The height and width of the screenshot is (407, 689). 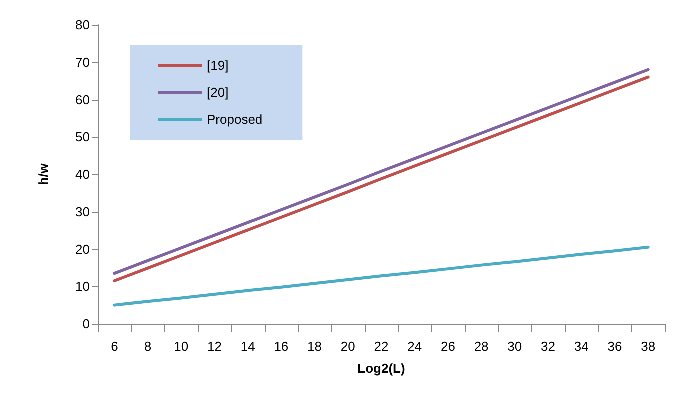 What do you see at coordinates (235, 119) in the screenshot?
I see `legend-label: Proposed` at bounding box center [235, 119].